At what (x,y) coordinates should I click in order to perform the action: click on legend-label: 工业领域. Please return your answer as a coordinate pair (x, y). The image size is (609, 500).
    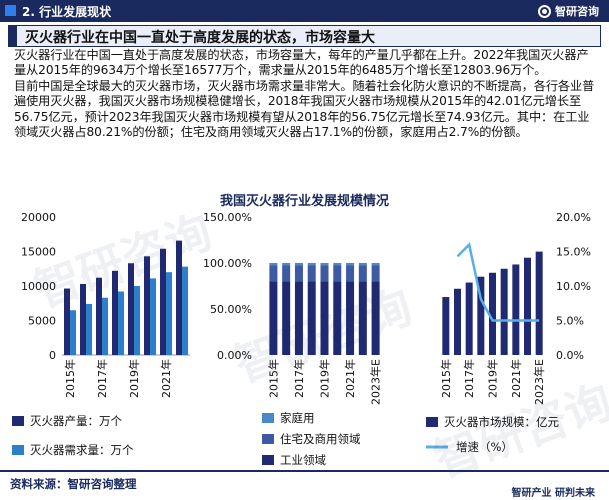
    Looking at the image, I should click on (303, 460).